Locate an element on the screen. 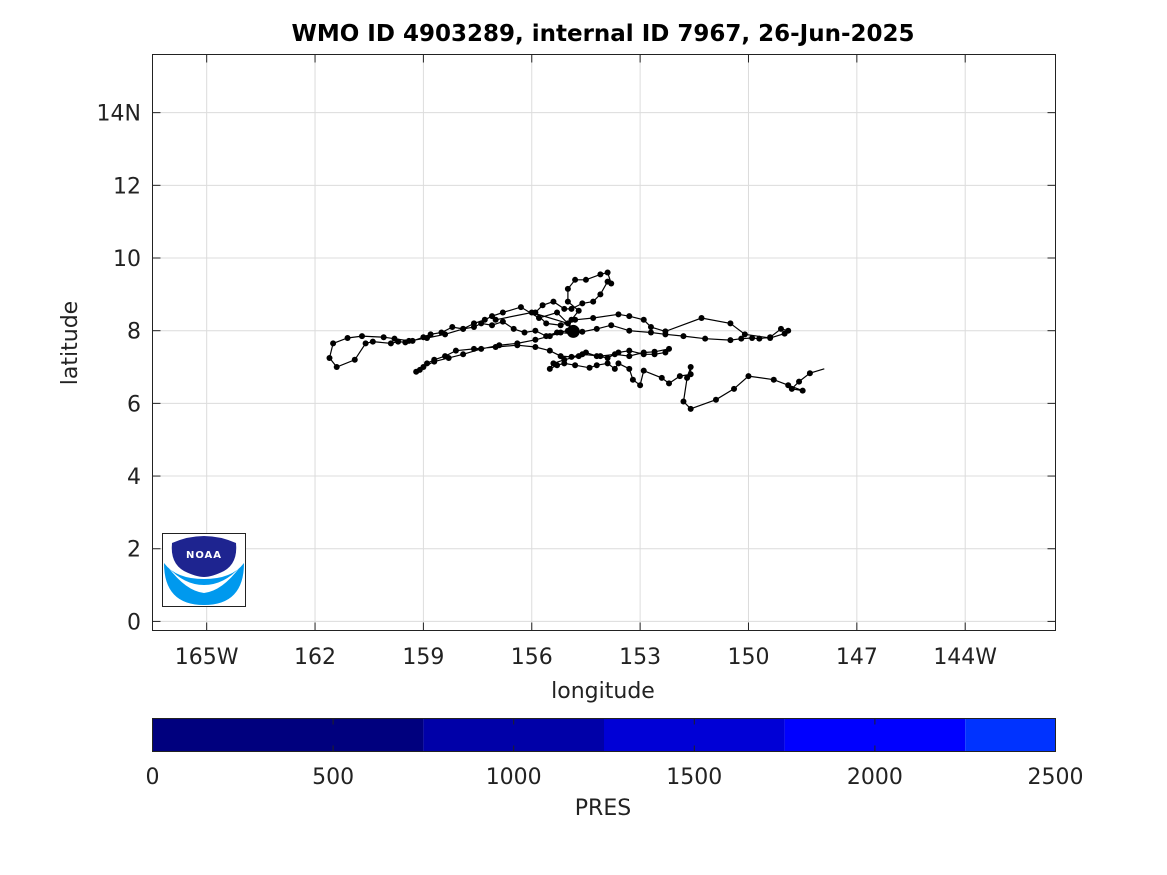 This screenshot has width=1167, height=875. colorbar-tick-label: 2000 is located at coordinates (875, 777).